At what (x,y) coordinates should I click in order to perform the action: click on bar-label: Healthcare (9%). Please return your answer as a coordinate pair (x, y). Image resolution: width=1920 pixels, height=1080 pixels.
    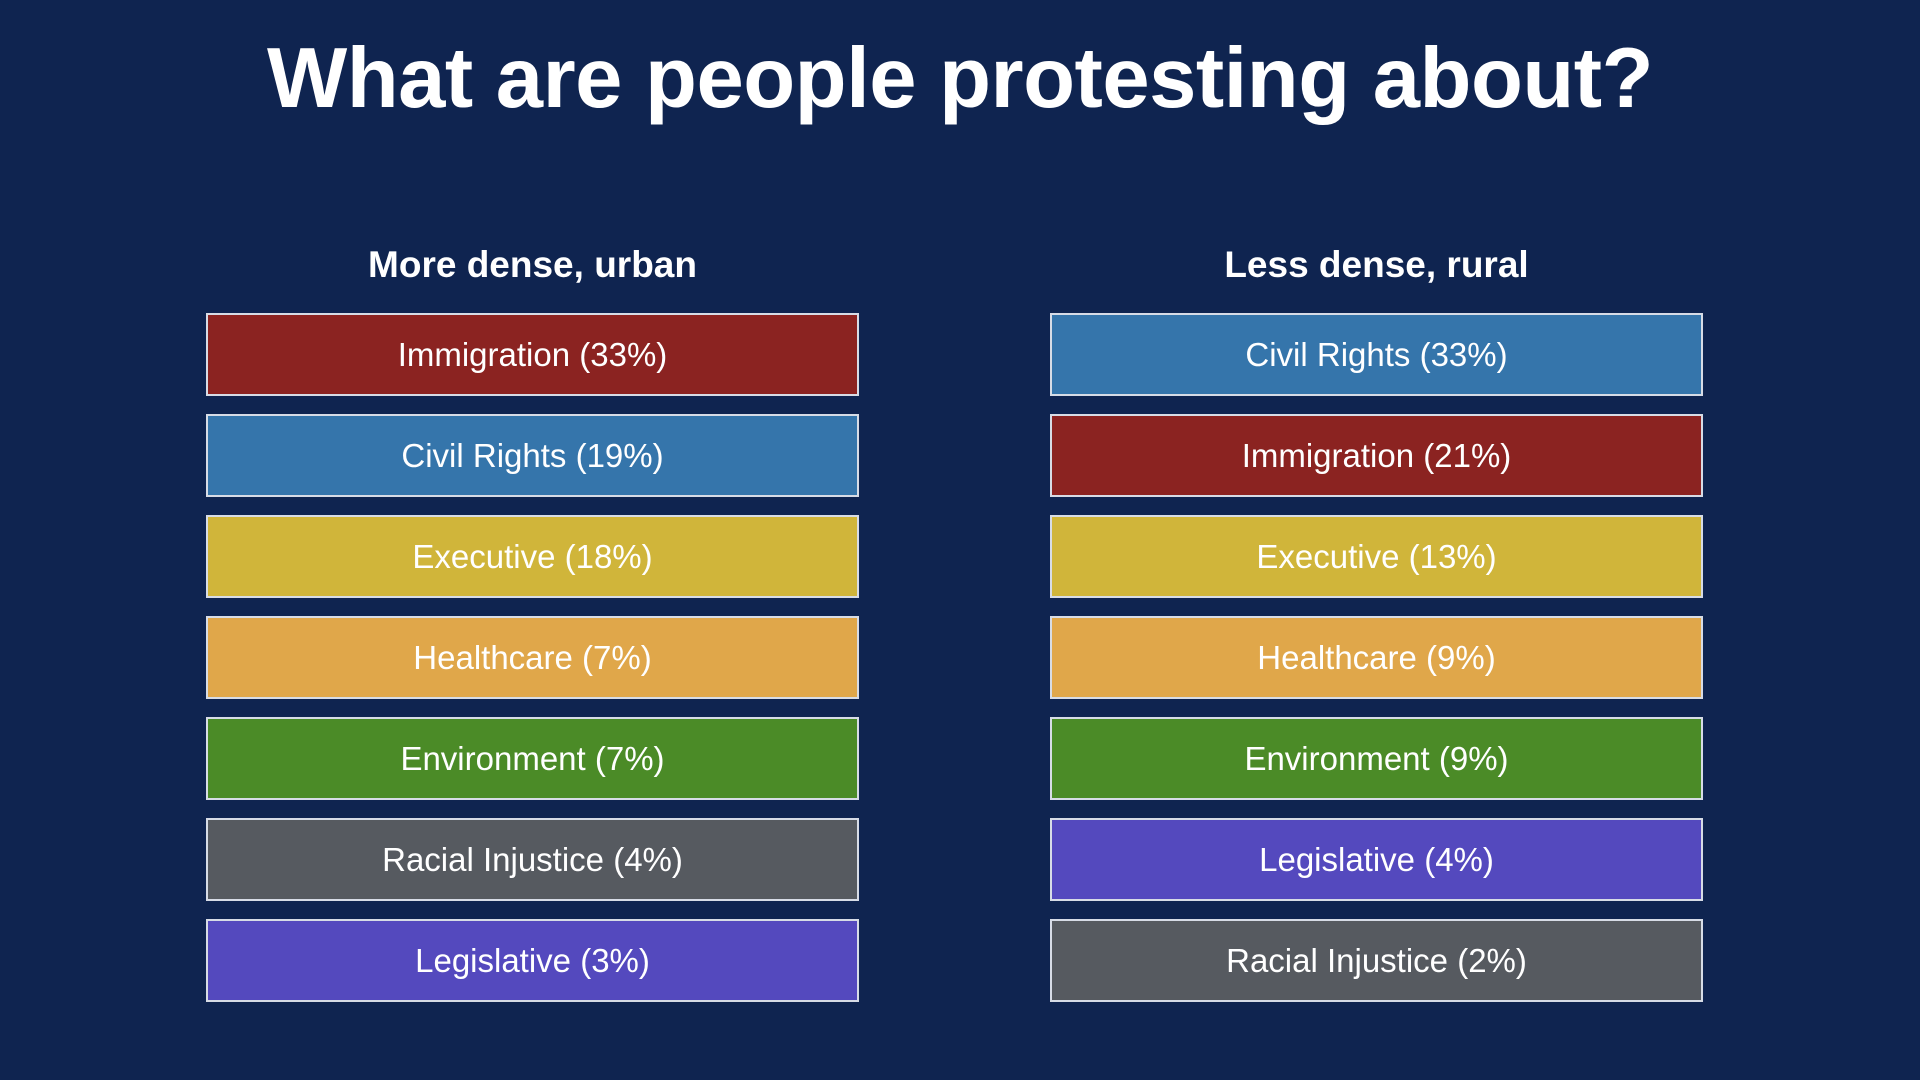
    Looking at the image, I should click on (1376, 657).